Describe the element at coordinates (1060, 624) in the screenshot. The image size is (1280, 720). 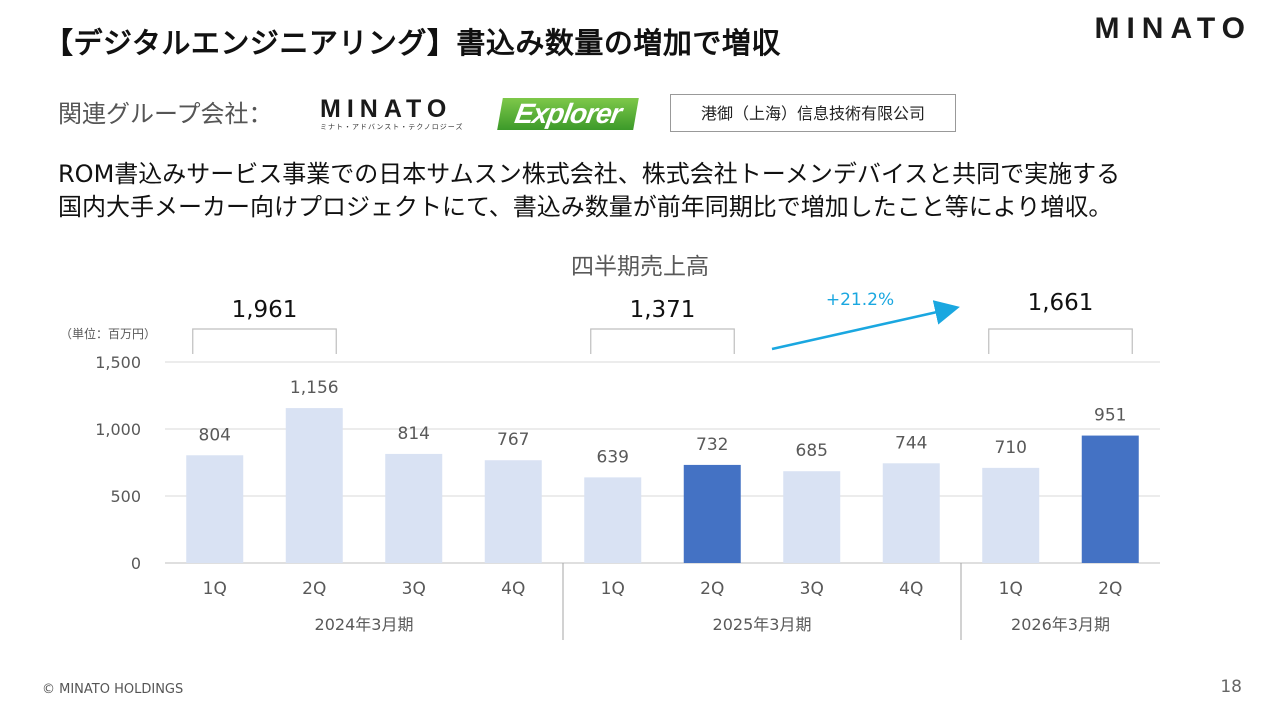
I see `group-label: 2026年3月期` at that location.